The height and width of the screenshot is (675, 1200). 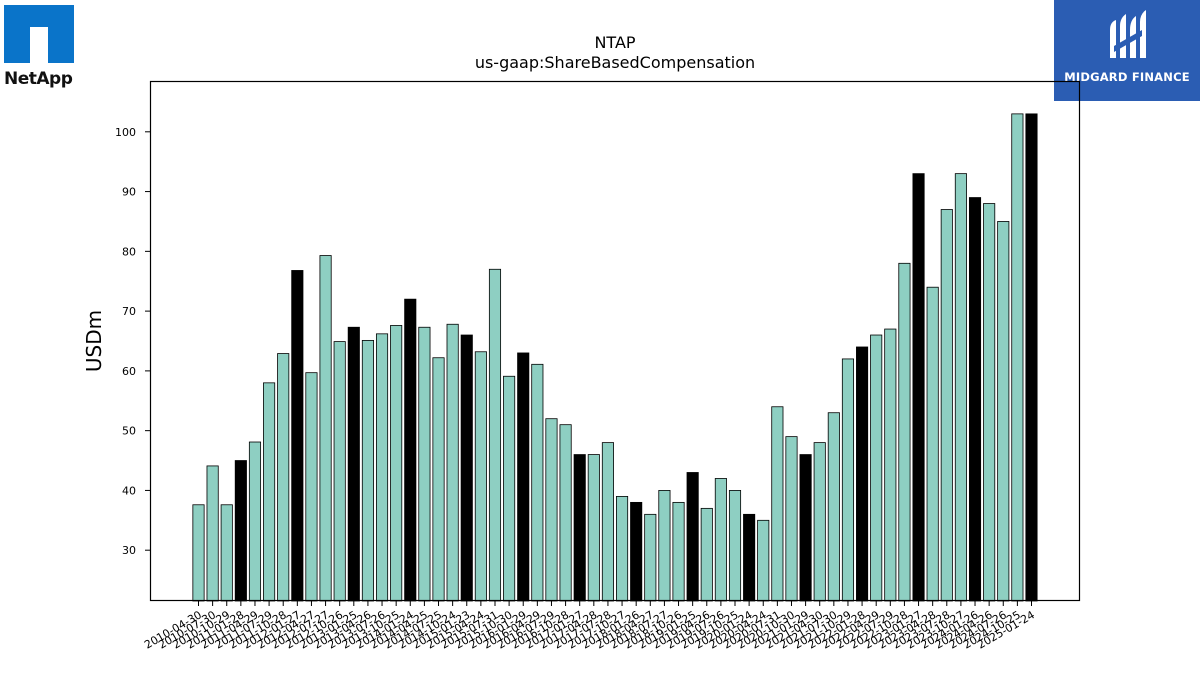 I want to click on chart-subtitle: us-gaap:ShareBasedCompensation, so click(x=615, y=62).